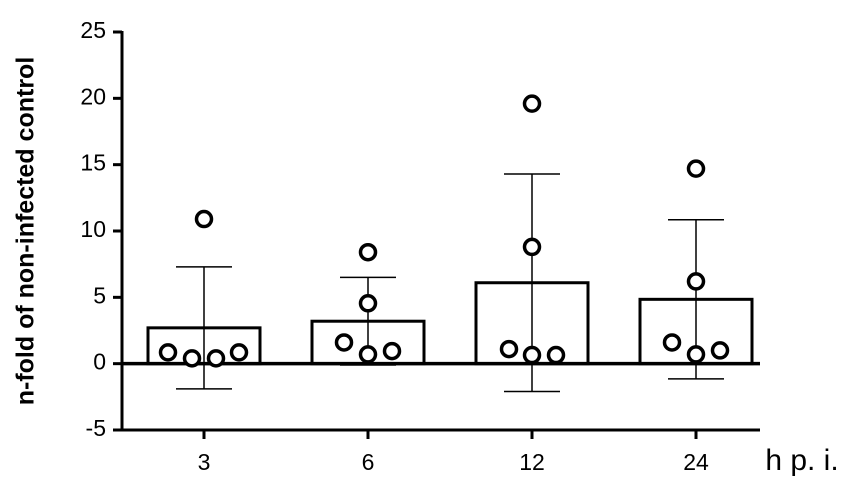 The image size is (851, 486). What do you see at coordinates (801, 460) in the screenshot?
I see `x-axis-title: h p. i.` at bounding box center [801, 460].